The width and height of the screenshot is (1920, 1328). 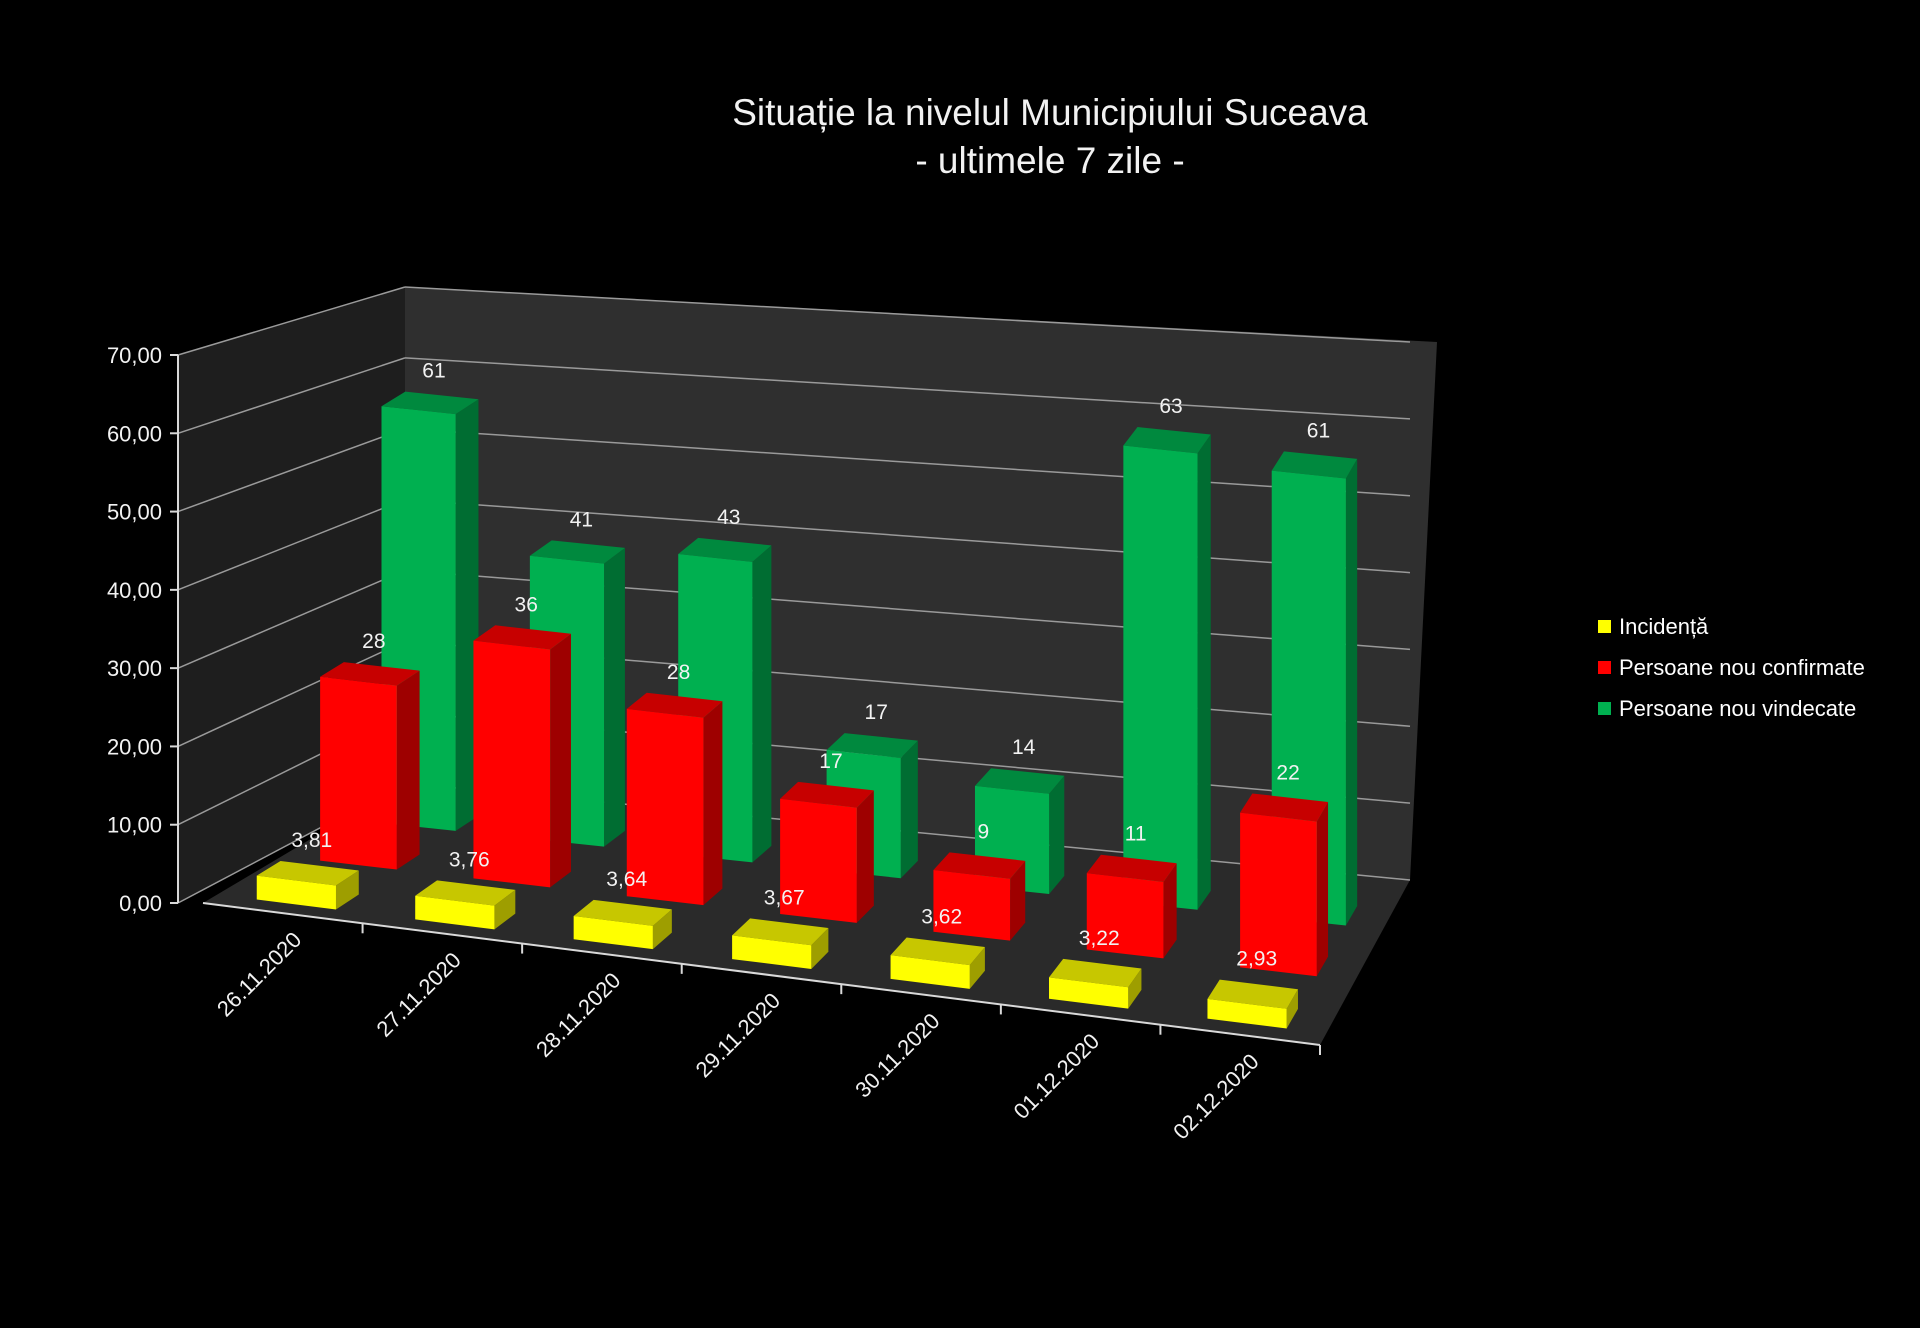 What do you see at coordinates (1742, 667) in the screenshot?
I see `legend-label-confirmate: Persoane nou confirmate` at bounding box center [1742, 667].